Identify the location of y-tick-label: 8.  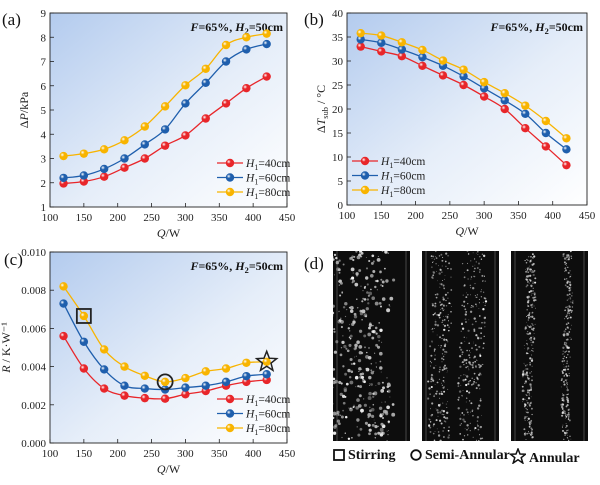
(44, 38).